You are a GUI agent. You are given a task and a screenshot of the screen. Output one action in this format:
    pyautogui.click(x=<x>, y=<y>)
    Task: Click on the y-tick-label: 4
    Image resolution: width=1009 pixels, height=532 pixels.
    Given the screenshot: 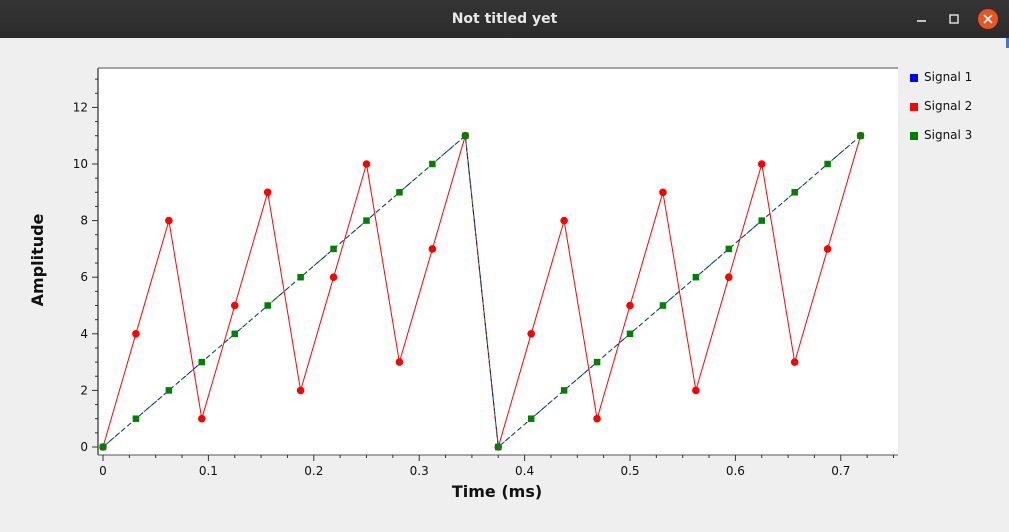 What is the action you would take?
    pyautogui.click(x=84, y=334)
    